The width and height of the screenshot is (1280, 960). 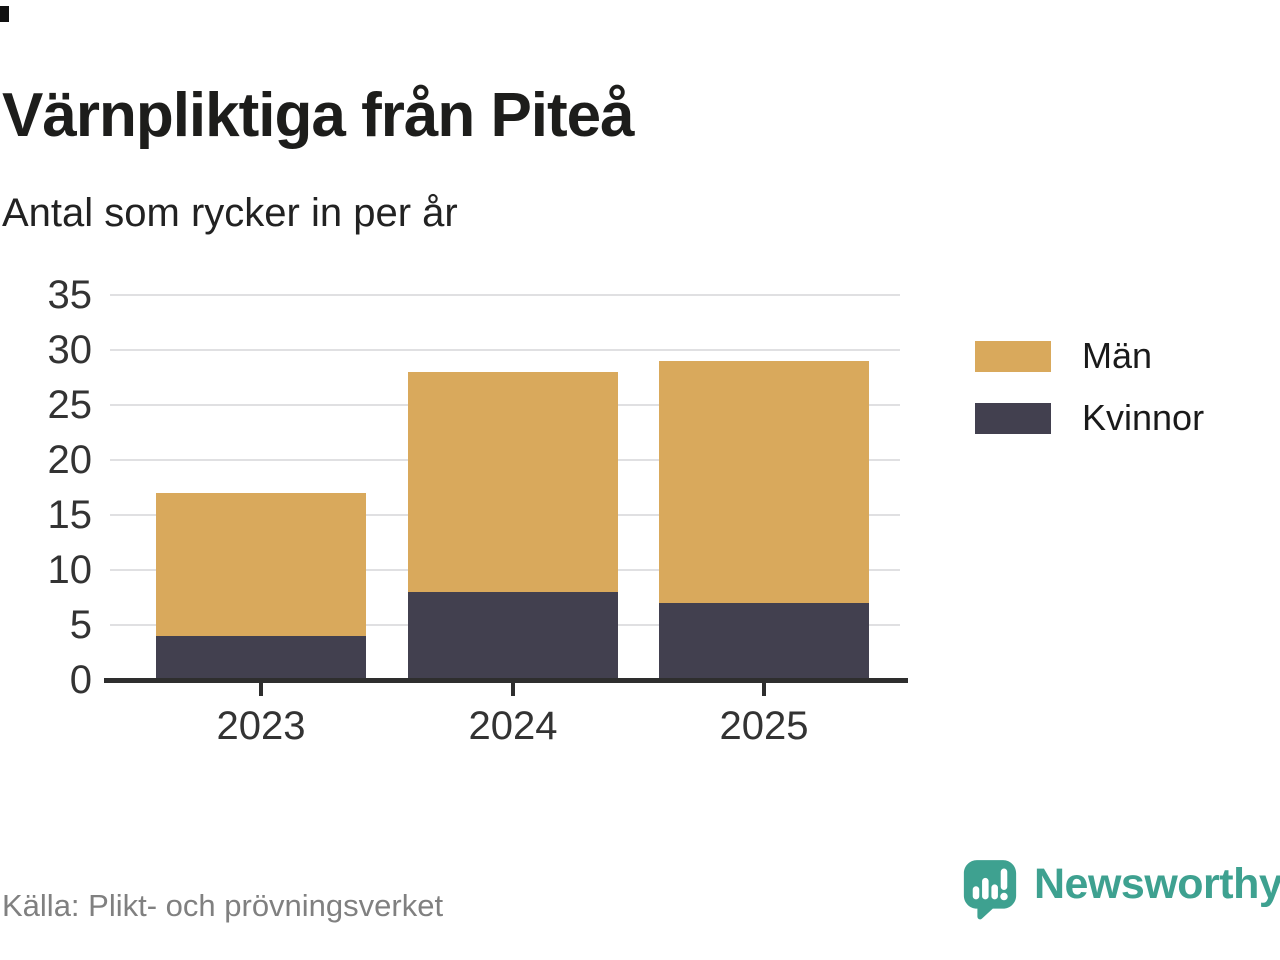 I want to click on x-axis-label-2024: 2024, so click(x=513, y=726).